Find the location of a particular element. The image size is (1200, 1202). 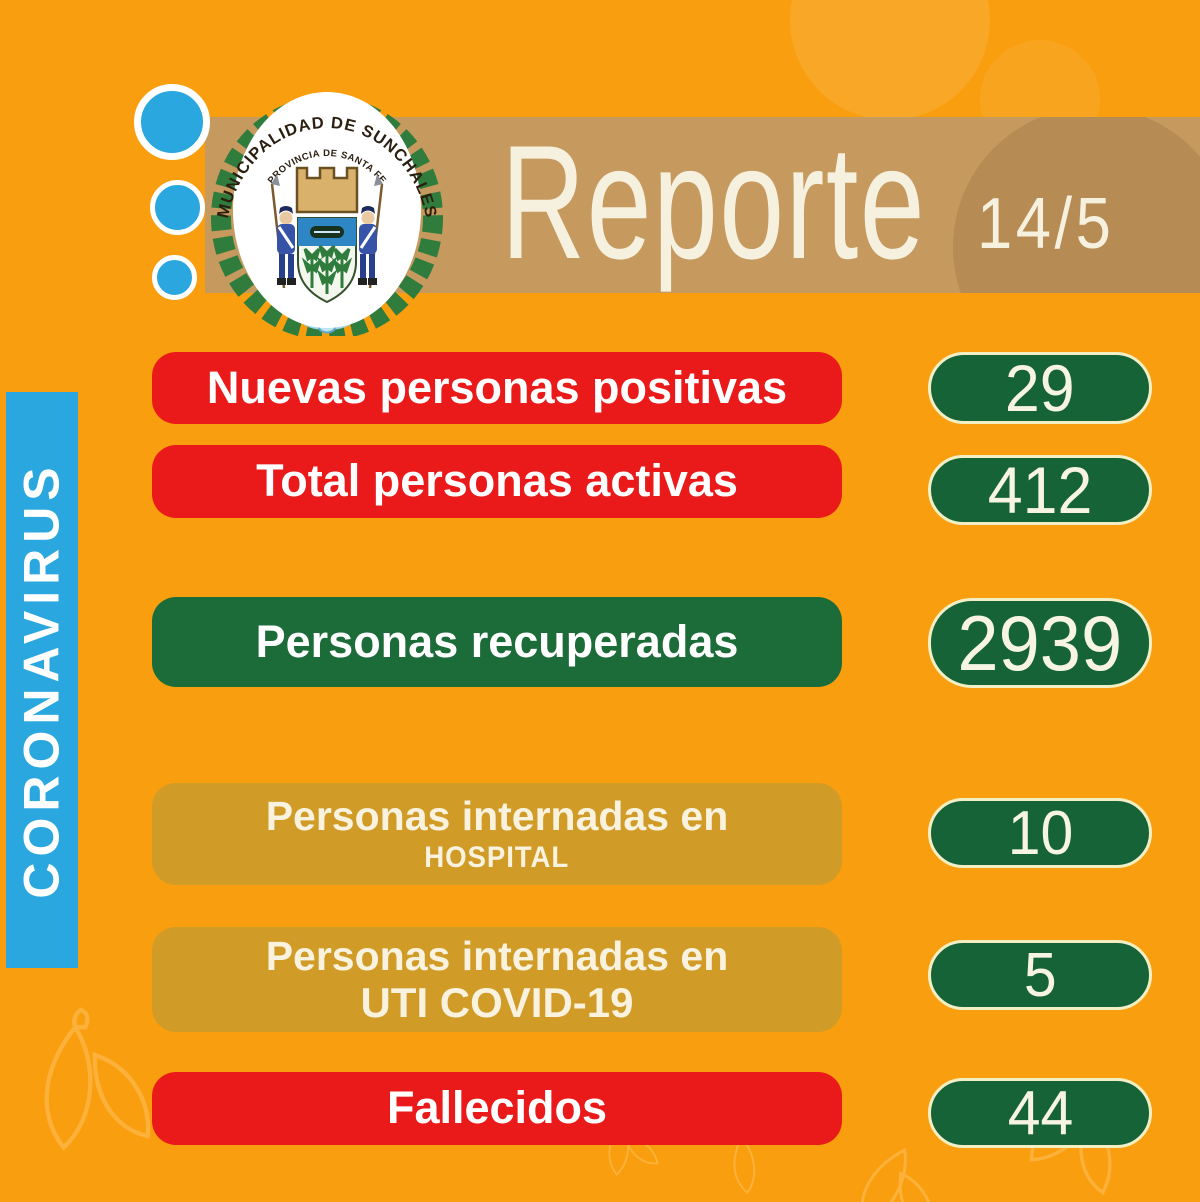

stat-label-fallecidos: Fallecidos is located at coordinates (497, 1108).